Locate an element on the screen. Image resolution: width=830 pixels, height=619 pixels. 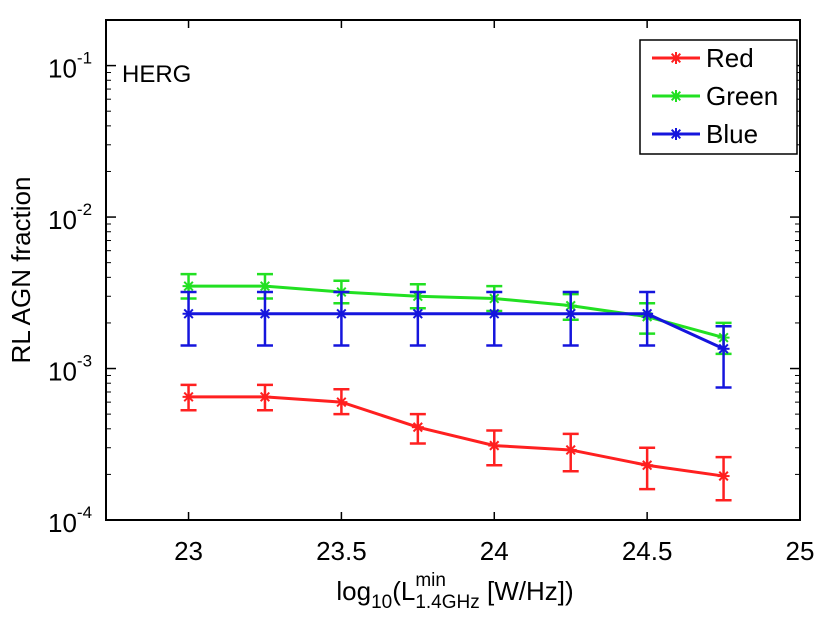
y-tick-label: 10⁻⁴ is located at coordinates (70, 520).